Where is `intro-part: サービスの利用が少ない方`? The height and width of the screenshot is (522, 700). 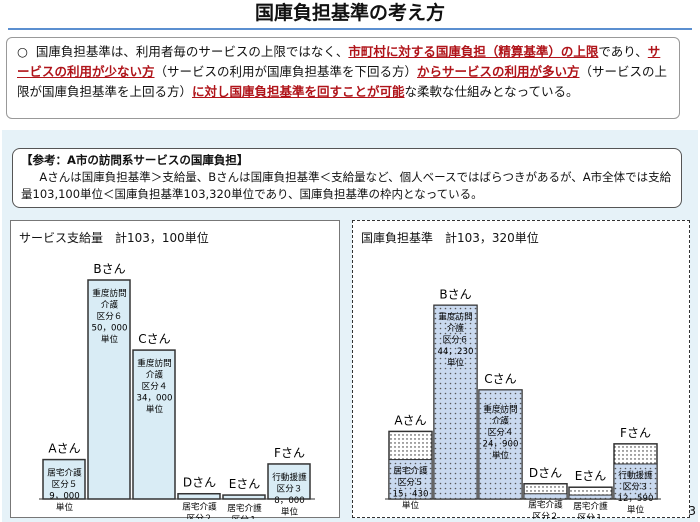 intro-part: サービスの利用が少ない方 is located at coordinates (339, 61).